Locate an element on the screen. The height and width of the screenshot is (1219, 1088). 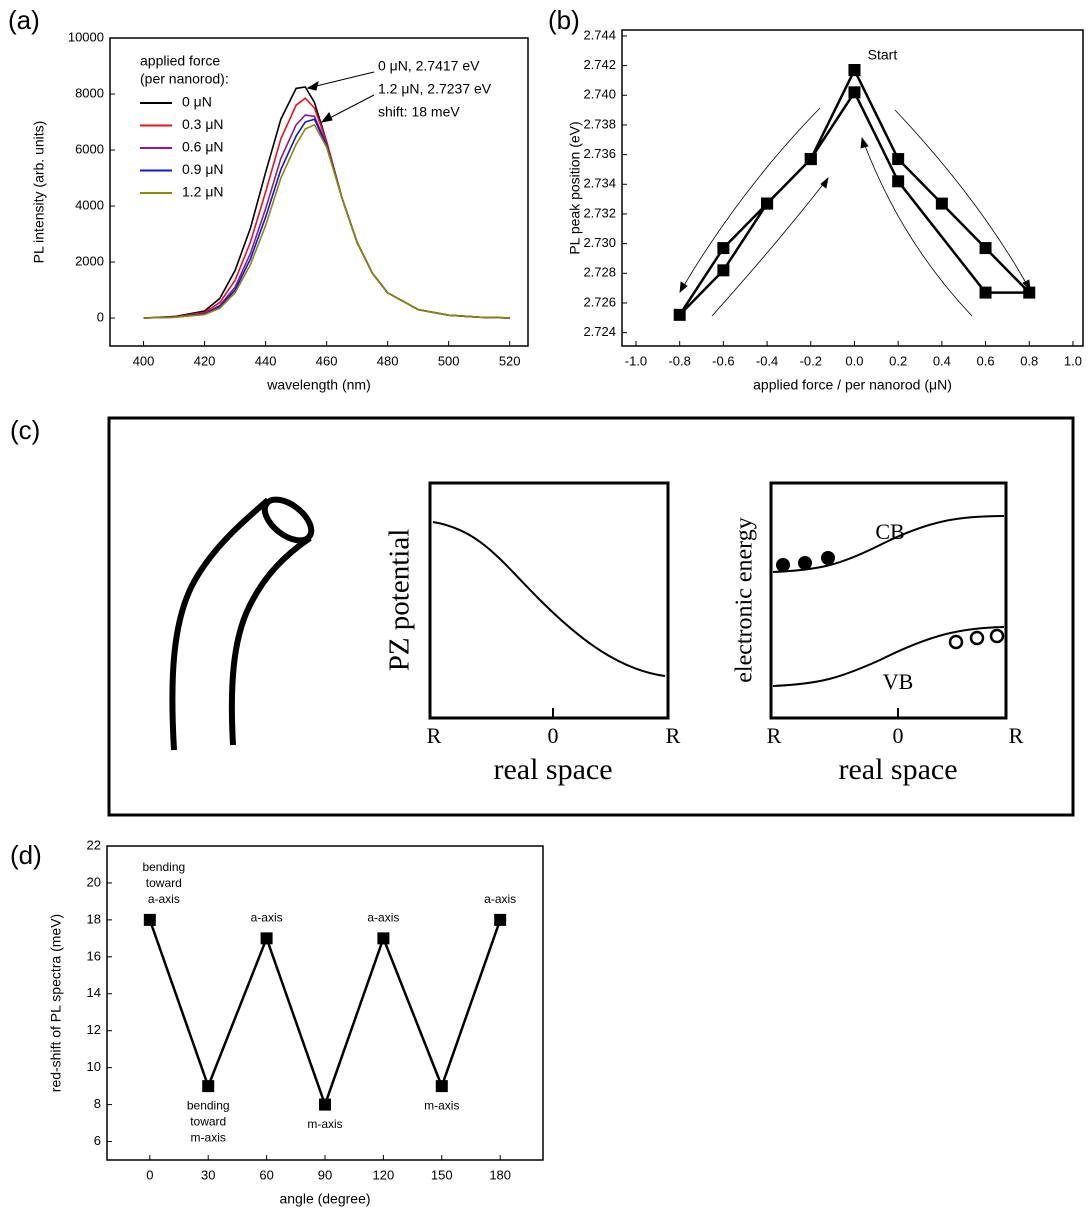
panel-label: (d) is located at coordinates (26, 855).